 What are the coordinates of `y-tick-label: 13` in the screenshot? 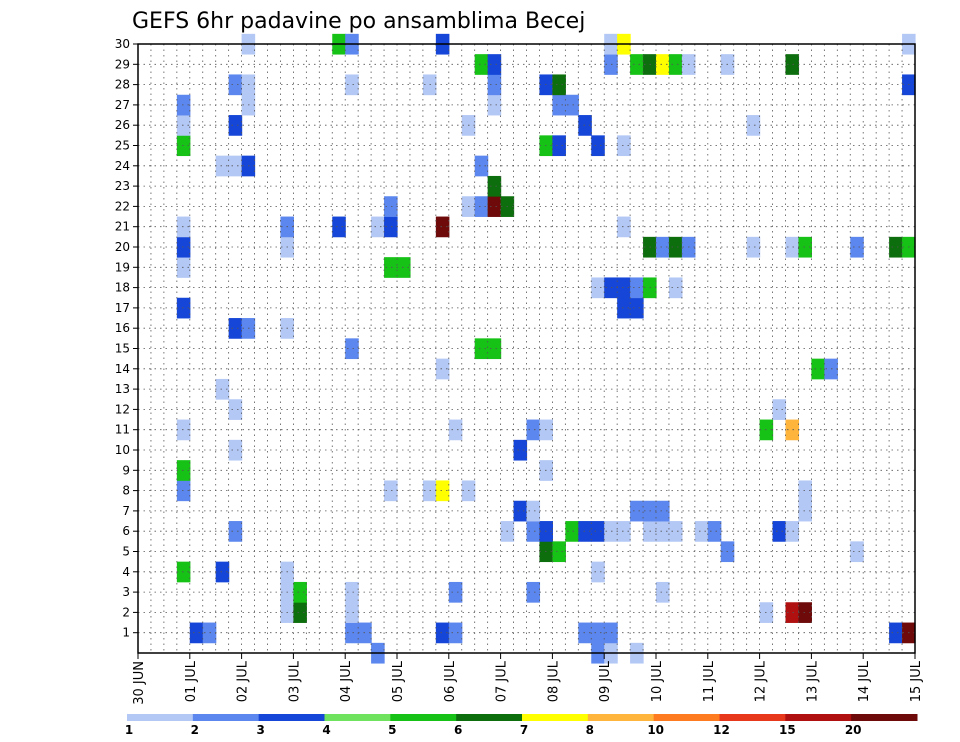 It's located at (122, 389).